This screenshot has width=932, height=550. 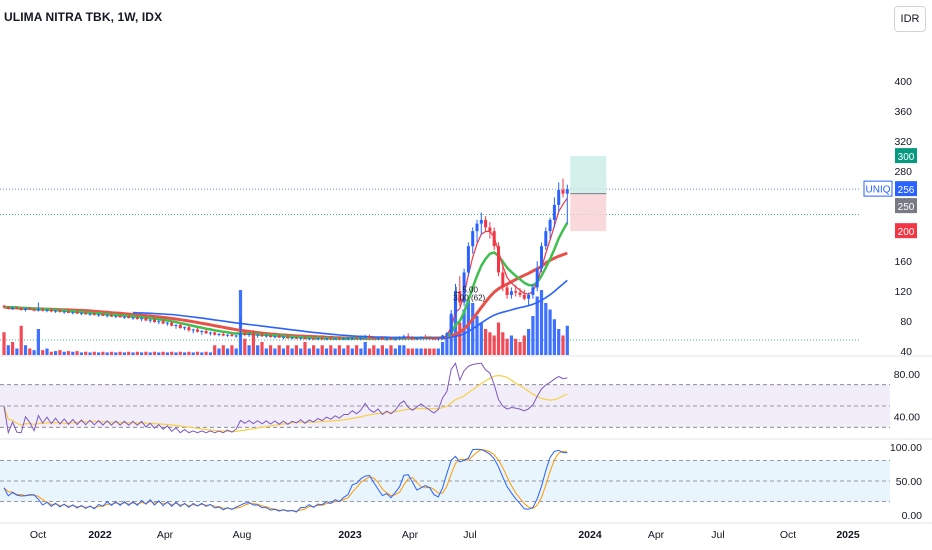 What do you see at coordinates (848, 535) in the screenshot?
I see `time-tick-label: 2025` at bounding box center [848, 535].